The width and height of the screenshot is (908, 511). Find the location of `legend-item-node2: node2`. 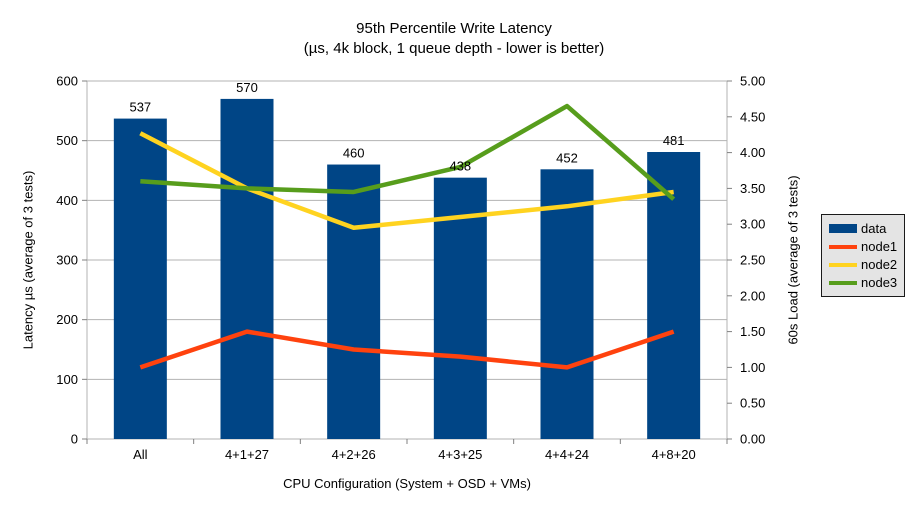

legend-item-node2: node2 is located at coordinates (864, 264).